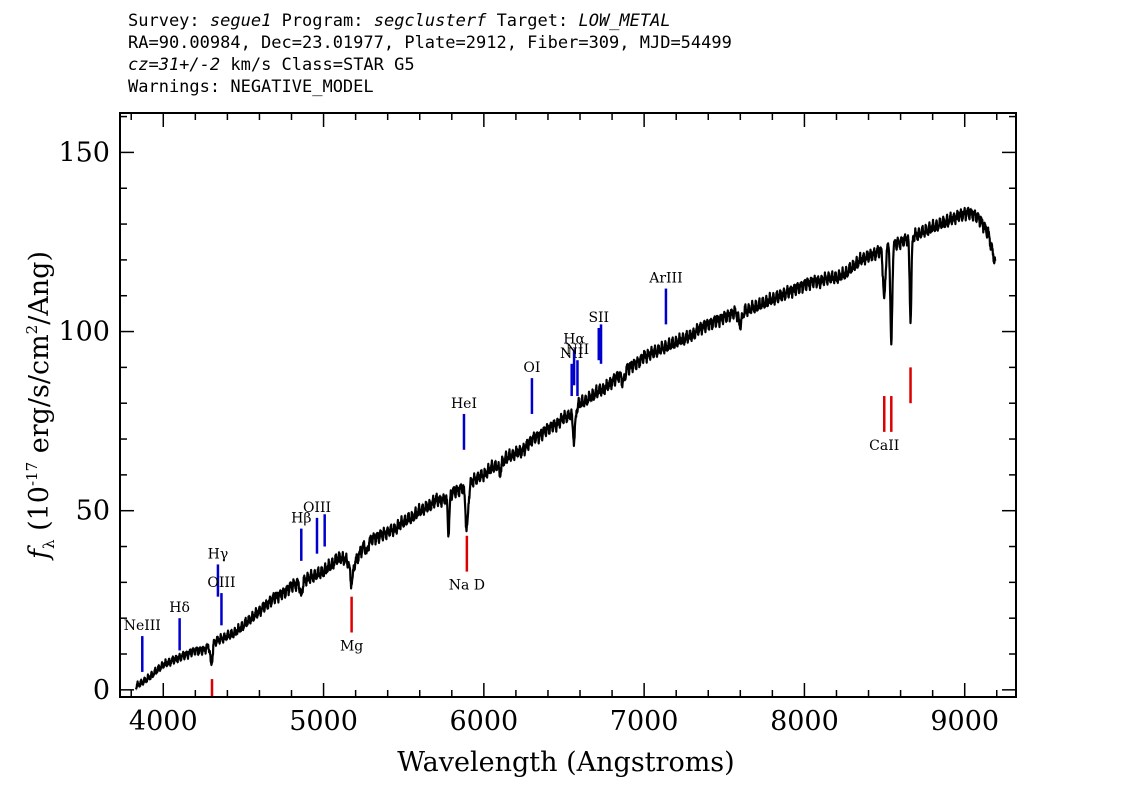  What do you see at coordinates (174, 65) in the screenshot?
I see `redshift-value: cz=31+/-2` at bounding box center [174, 65].